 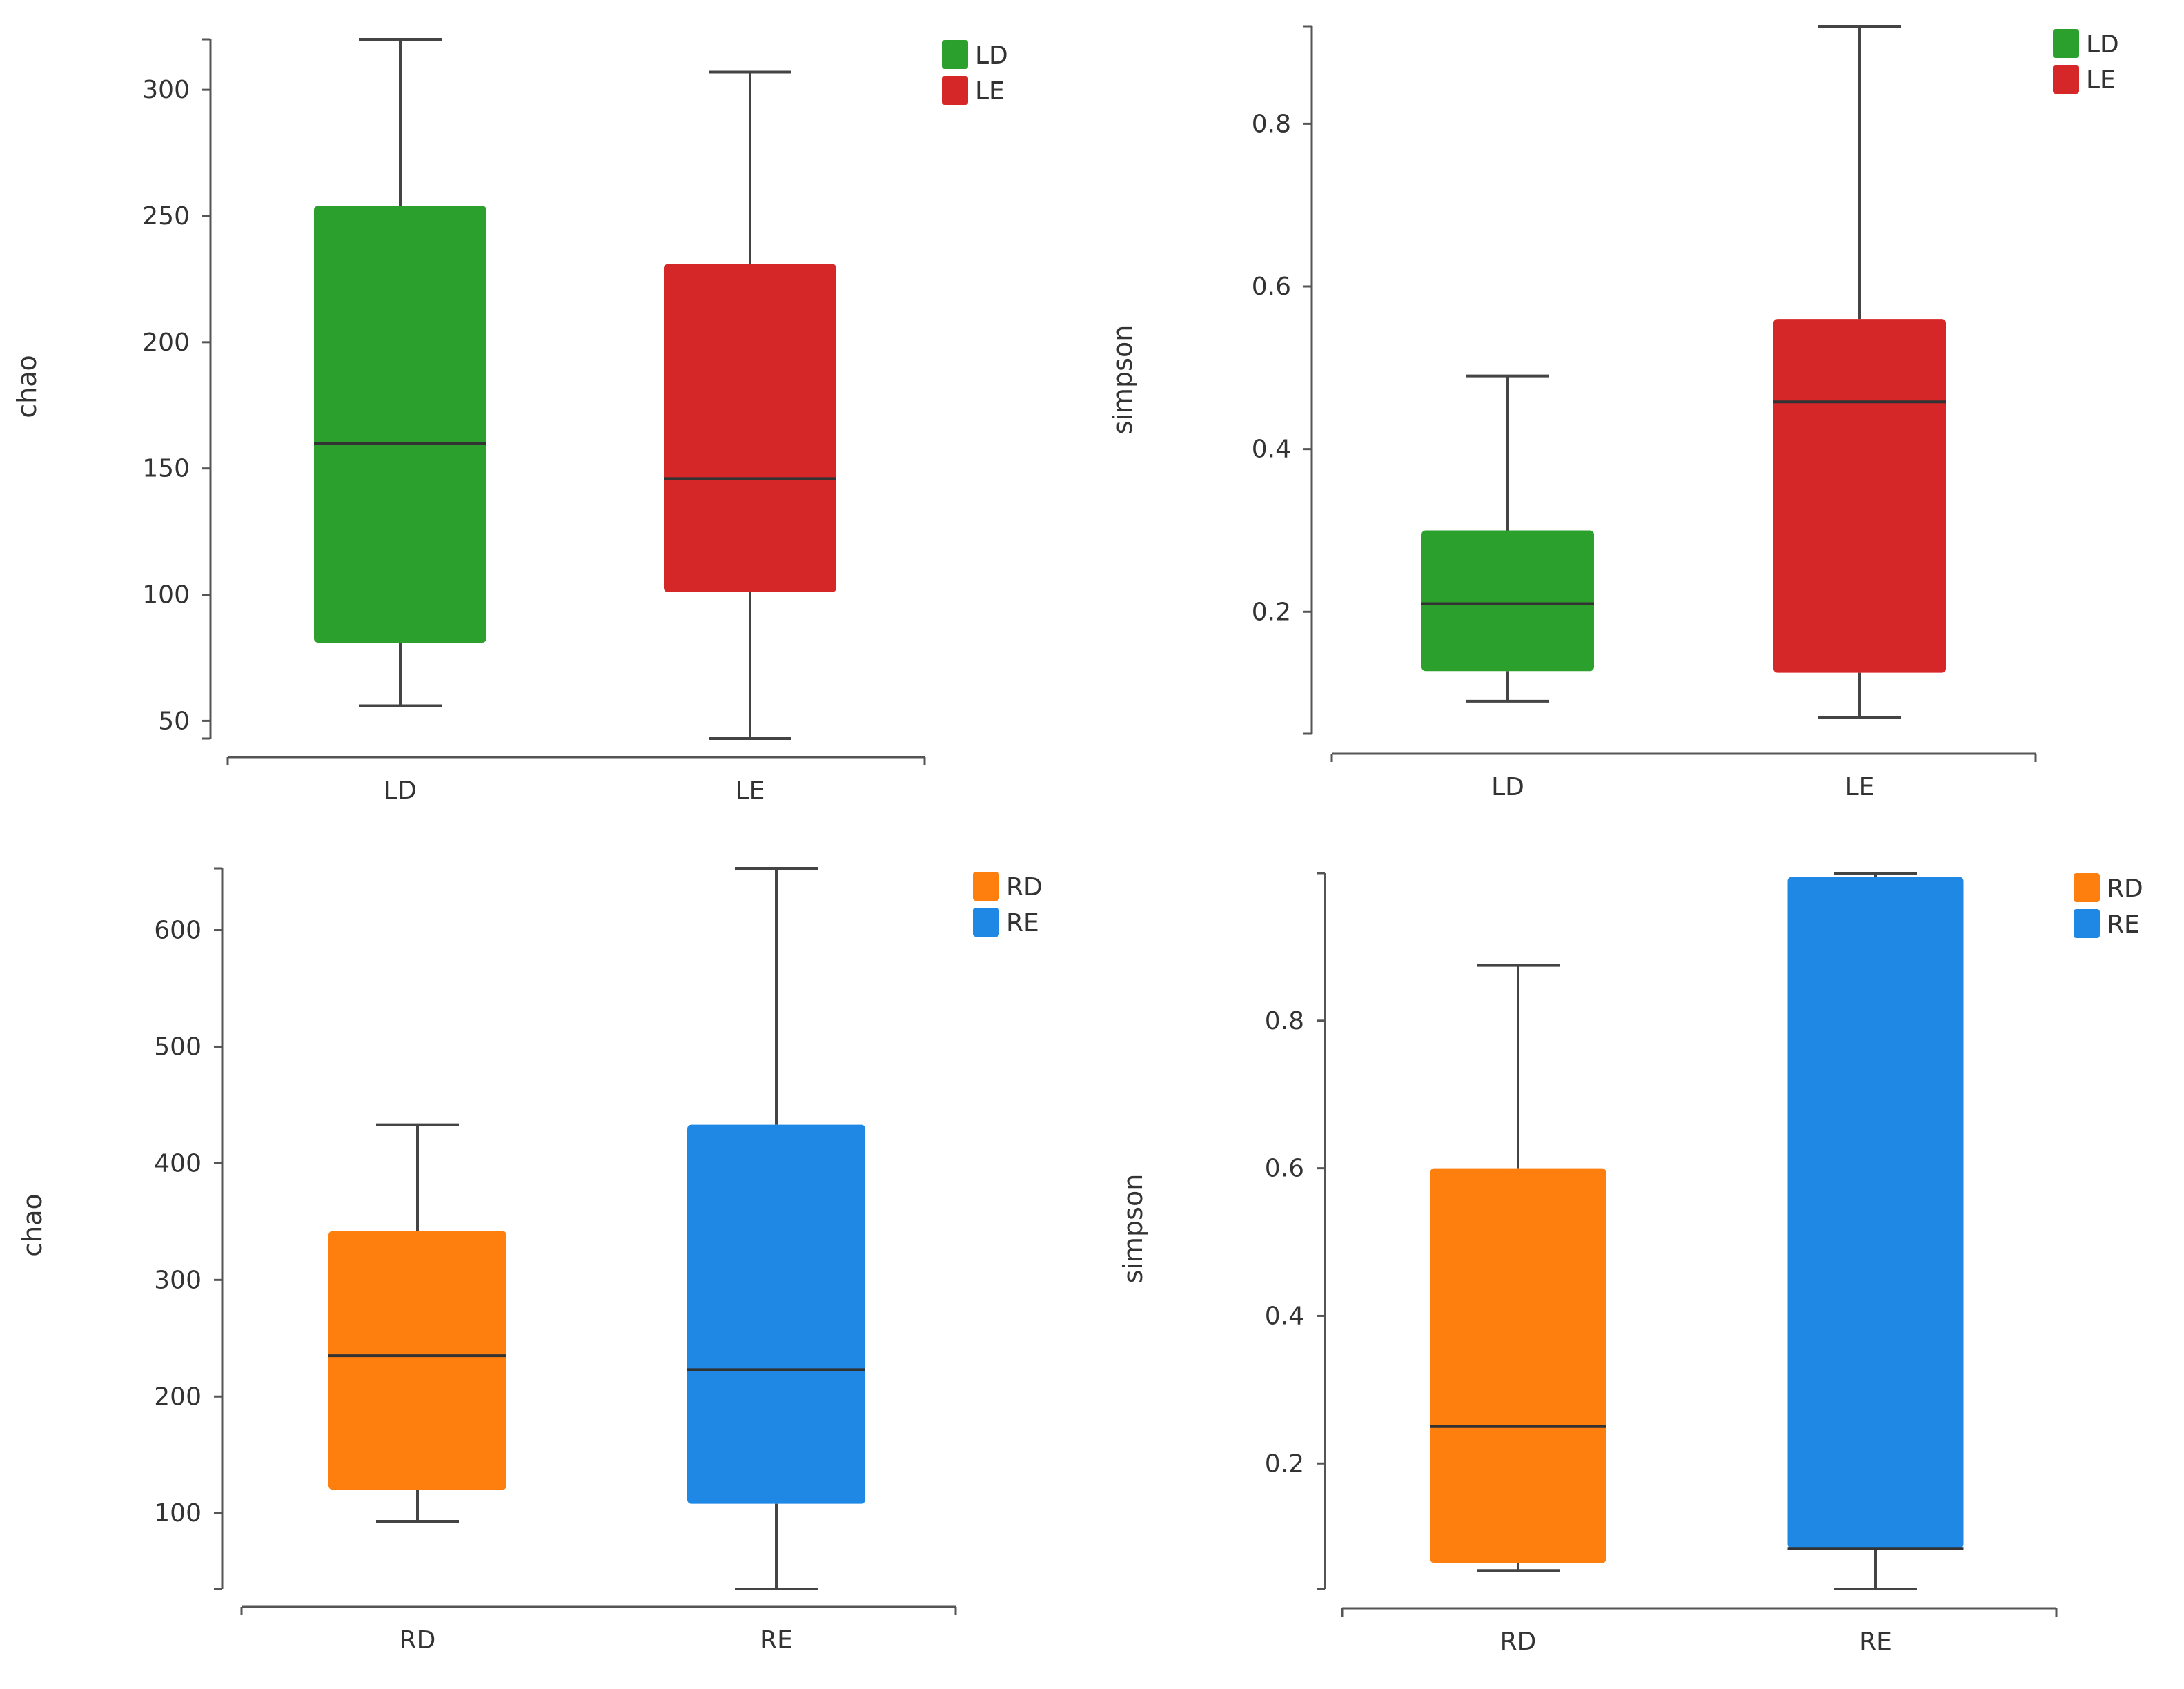 What do you see at coordinates (174, 721) in the screenshot?
I see `y-tick-label: 50` at bounding box center [174, 721].